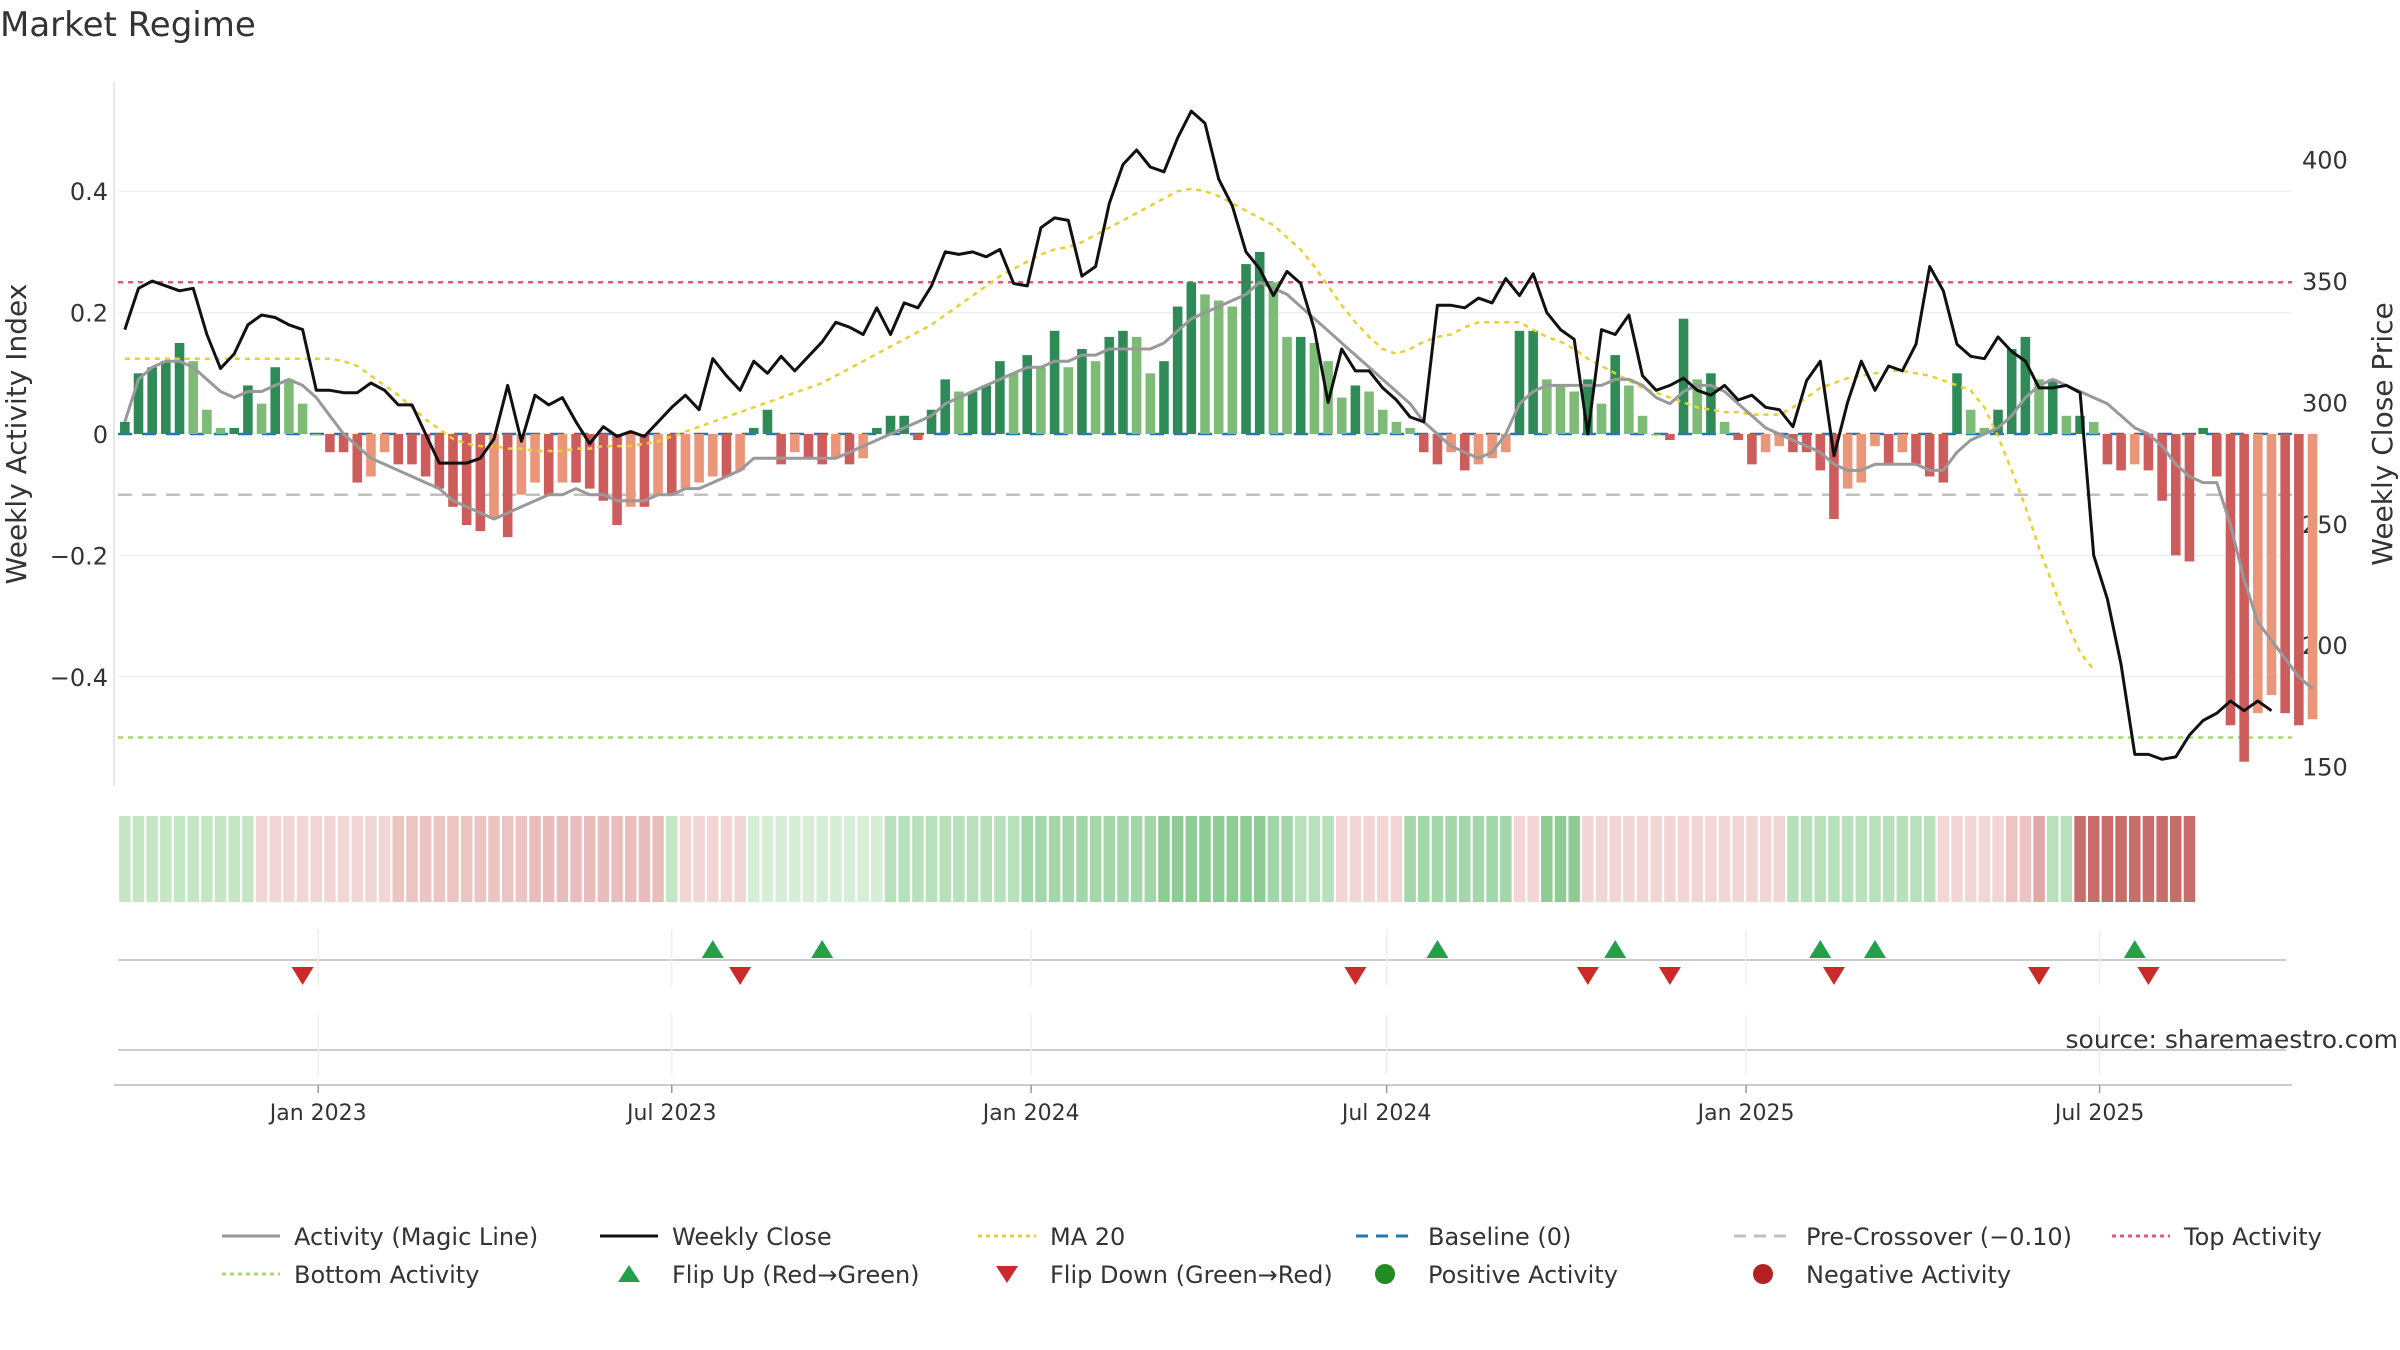  What do you see at coordinates (1202, 1002) in the screenshot?
I see `flip-markers` at bounding box center [1202, 1002].